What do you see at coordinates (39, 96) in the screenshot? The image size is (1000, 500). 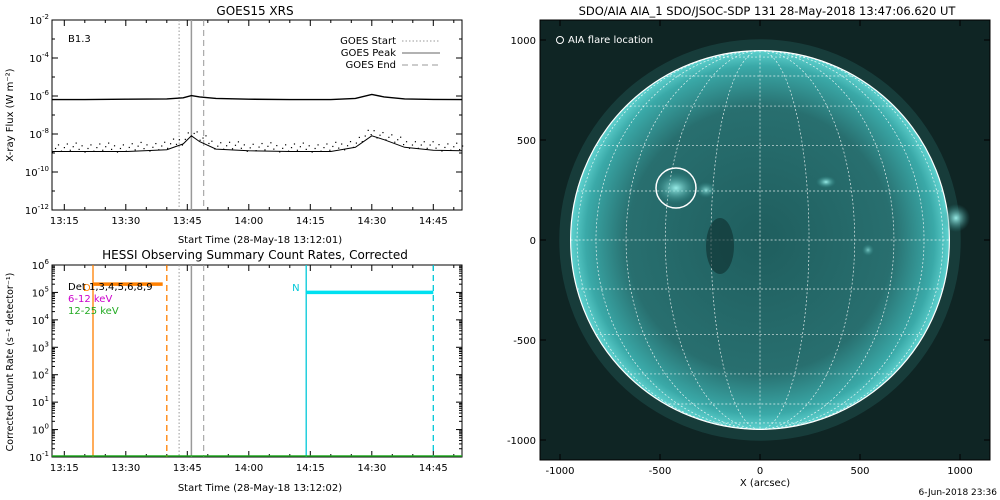 I see `goes-ytick-label: 10⁻⁶` at bounding box center [39, 96].